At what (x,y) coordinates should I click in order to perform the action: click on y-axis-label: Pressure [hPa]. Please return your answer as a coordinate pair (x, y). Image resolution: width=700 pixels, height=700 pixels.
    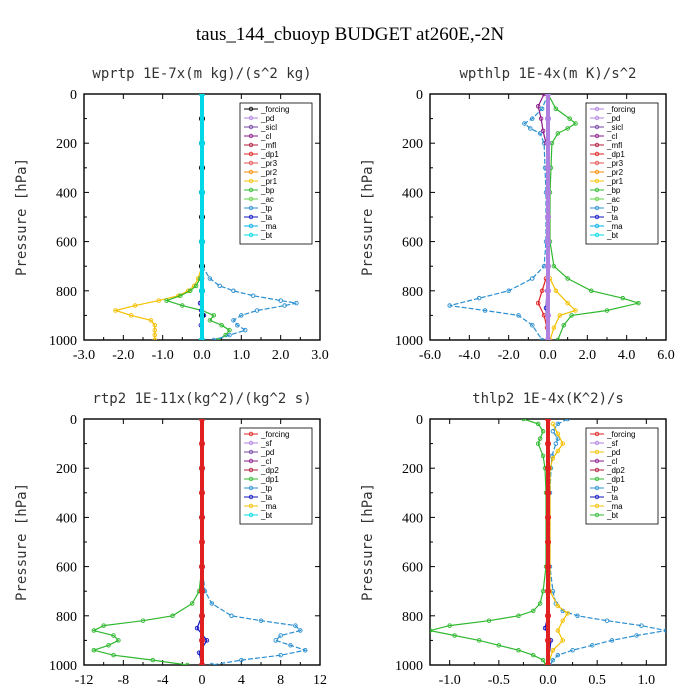
    Looking at the image, I should click on (368, 542).